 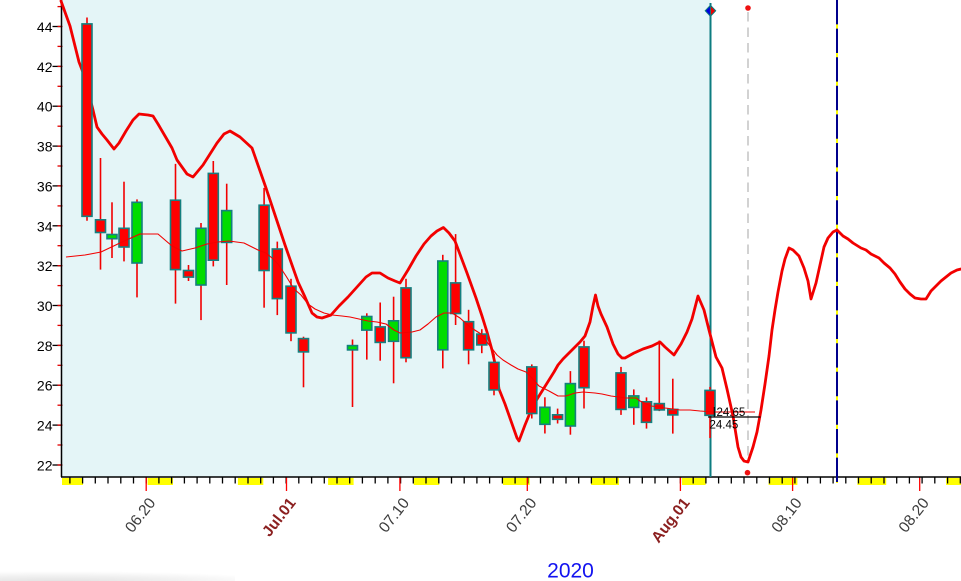 I want to click on svg-text: Aug.01, so click(x=670, y=520).